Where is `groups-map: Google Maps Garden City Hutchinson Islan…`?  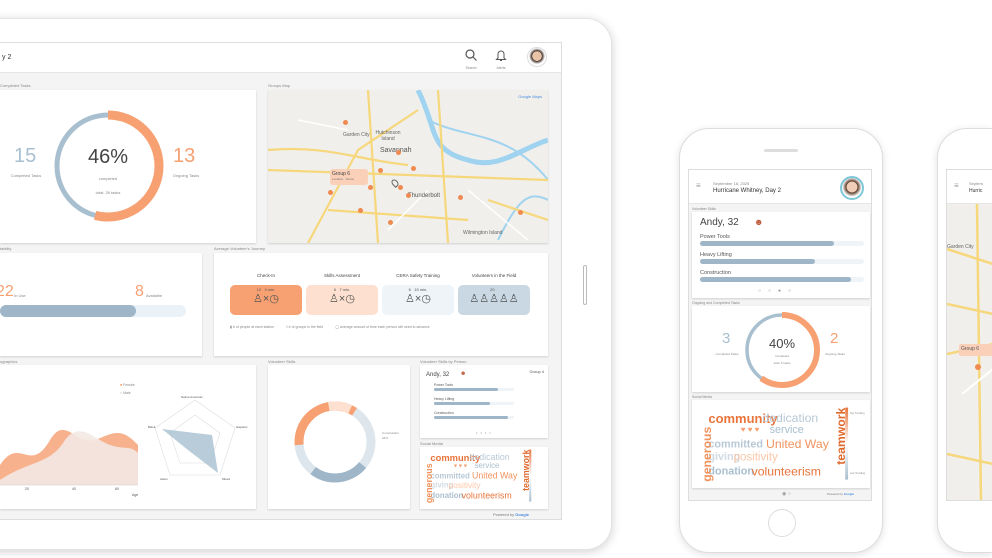
groups-map: Google Maps Garden City Hutchinson Islan… is located at coordinates (408, 166).